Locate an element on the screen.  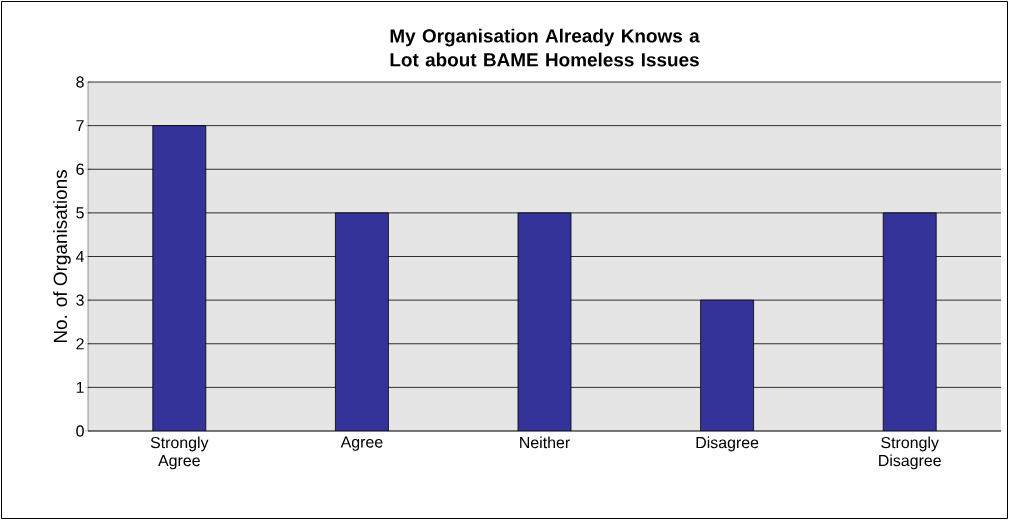
x-tick-label: Disagree is located at coordinates (727, 444).